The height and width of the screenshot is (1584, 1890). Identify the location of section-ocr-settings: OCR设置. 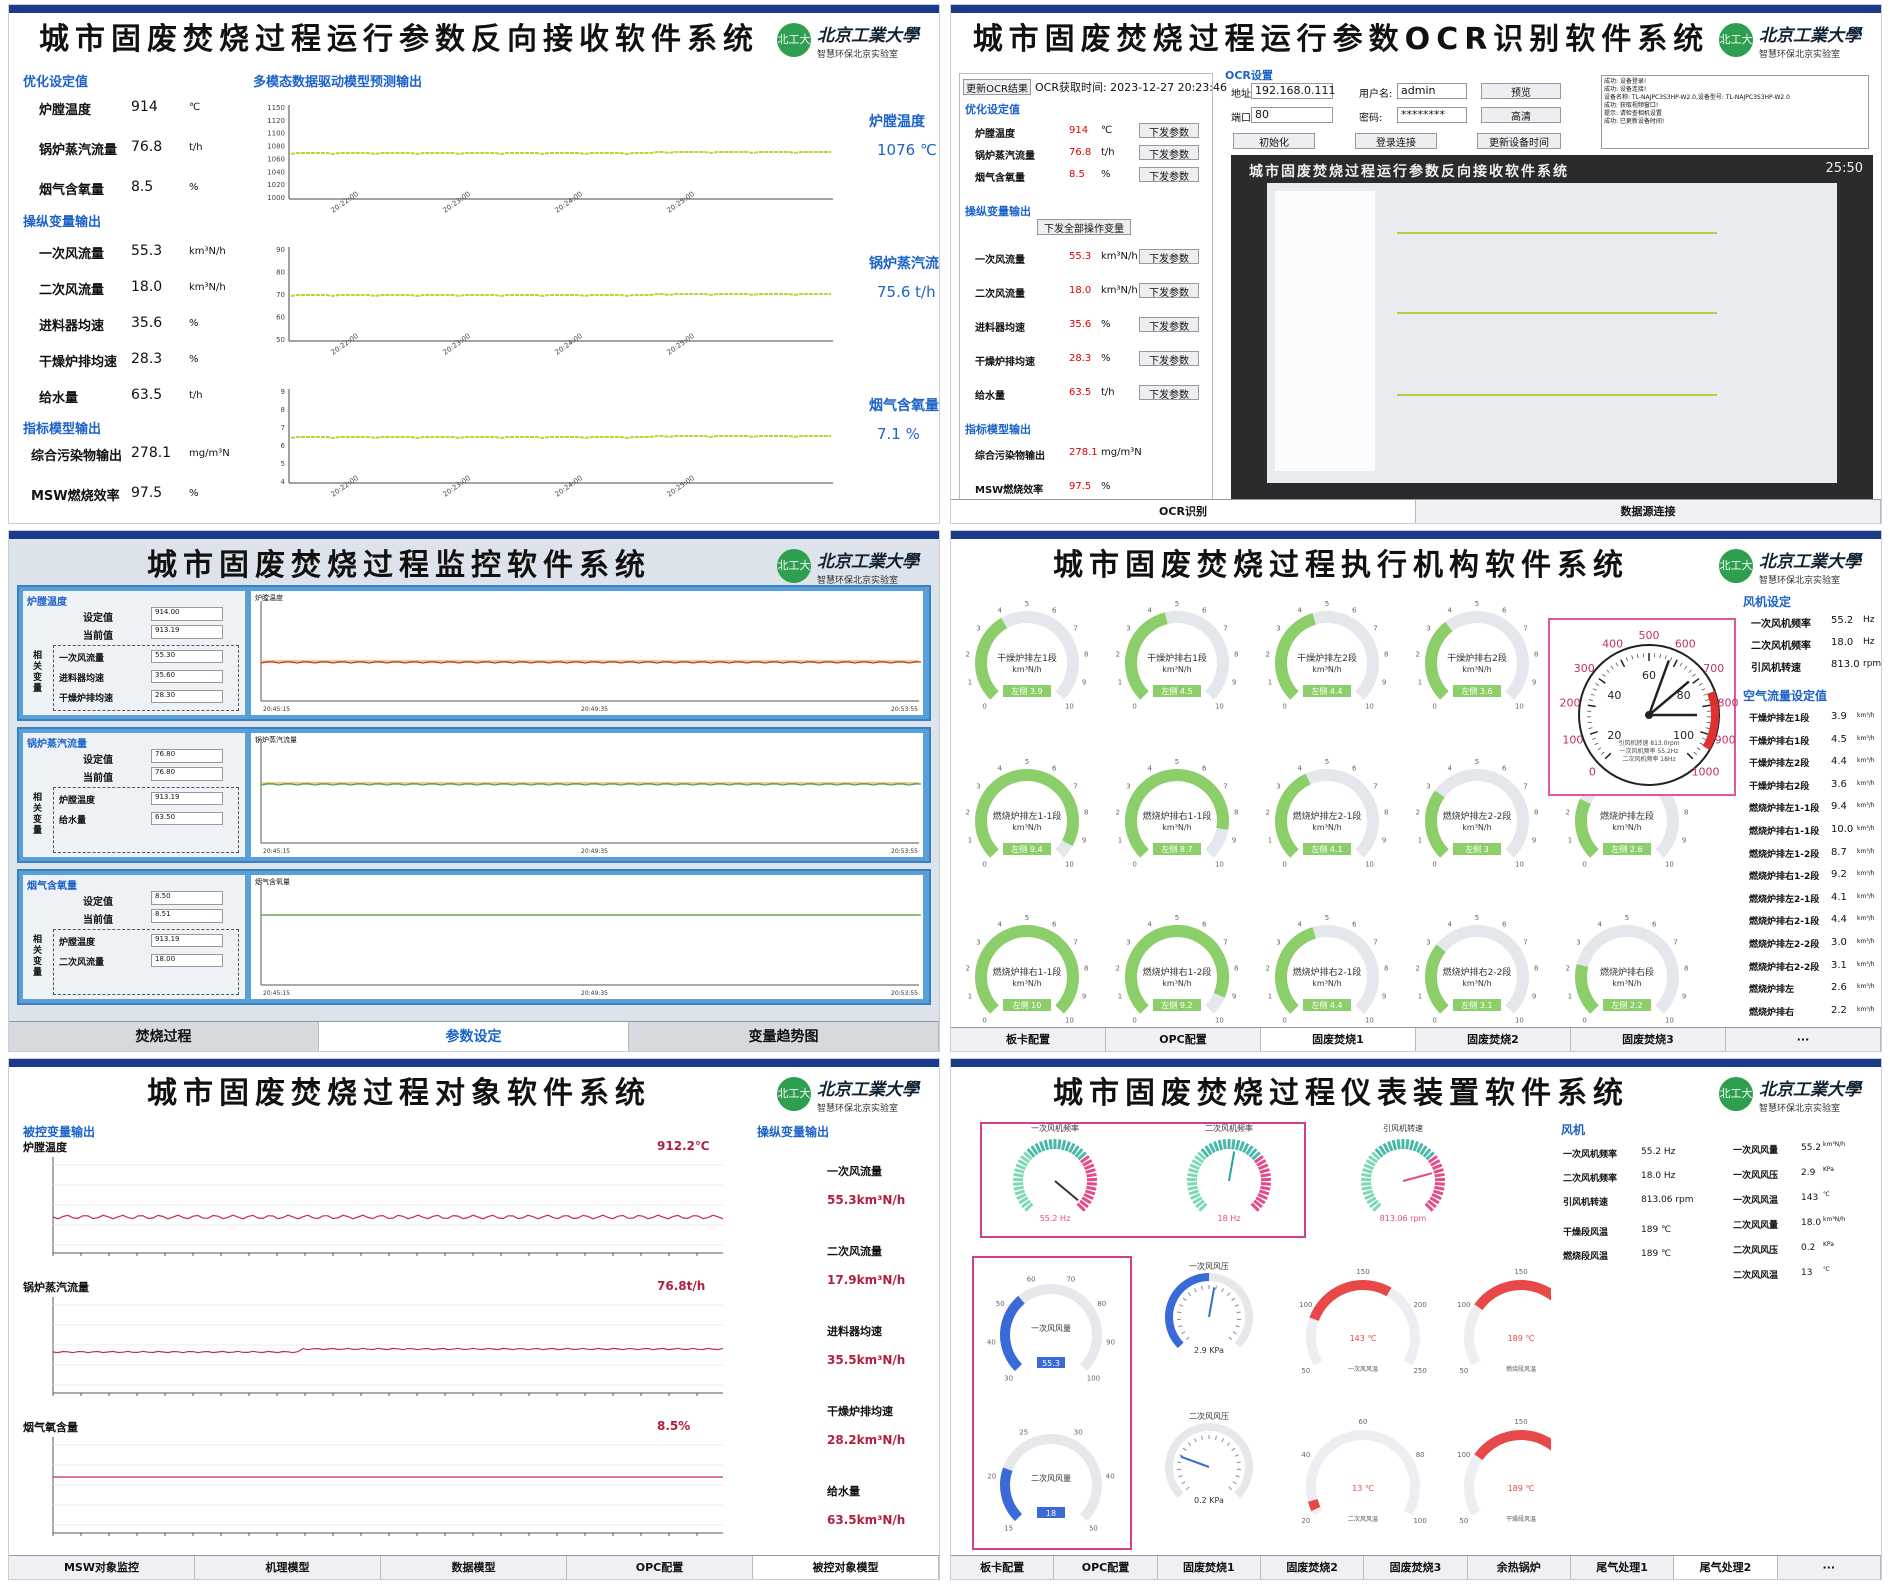
(1249, 75).